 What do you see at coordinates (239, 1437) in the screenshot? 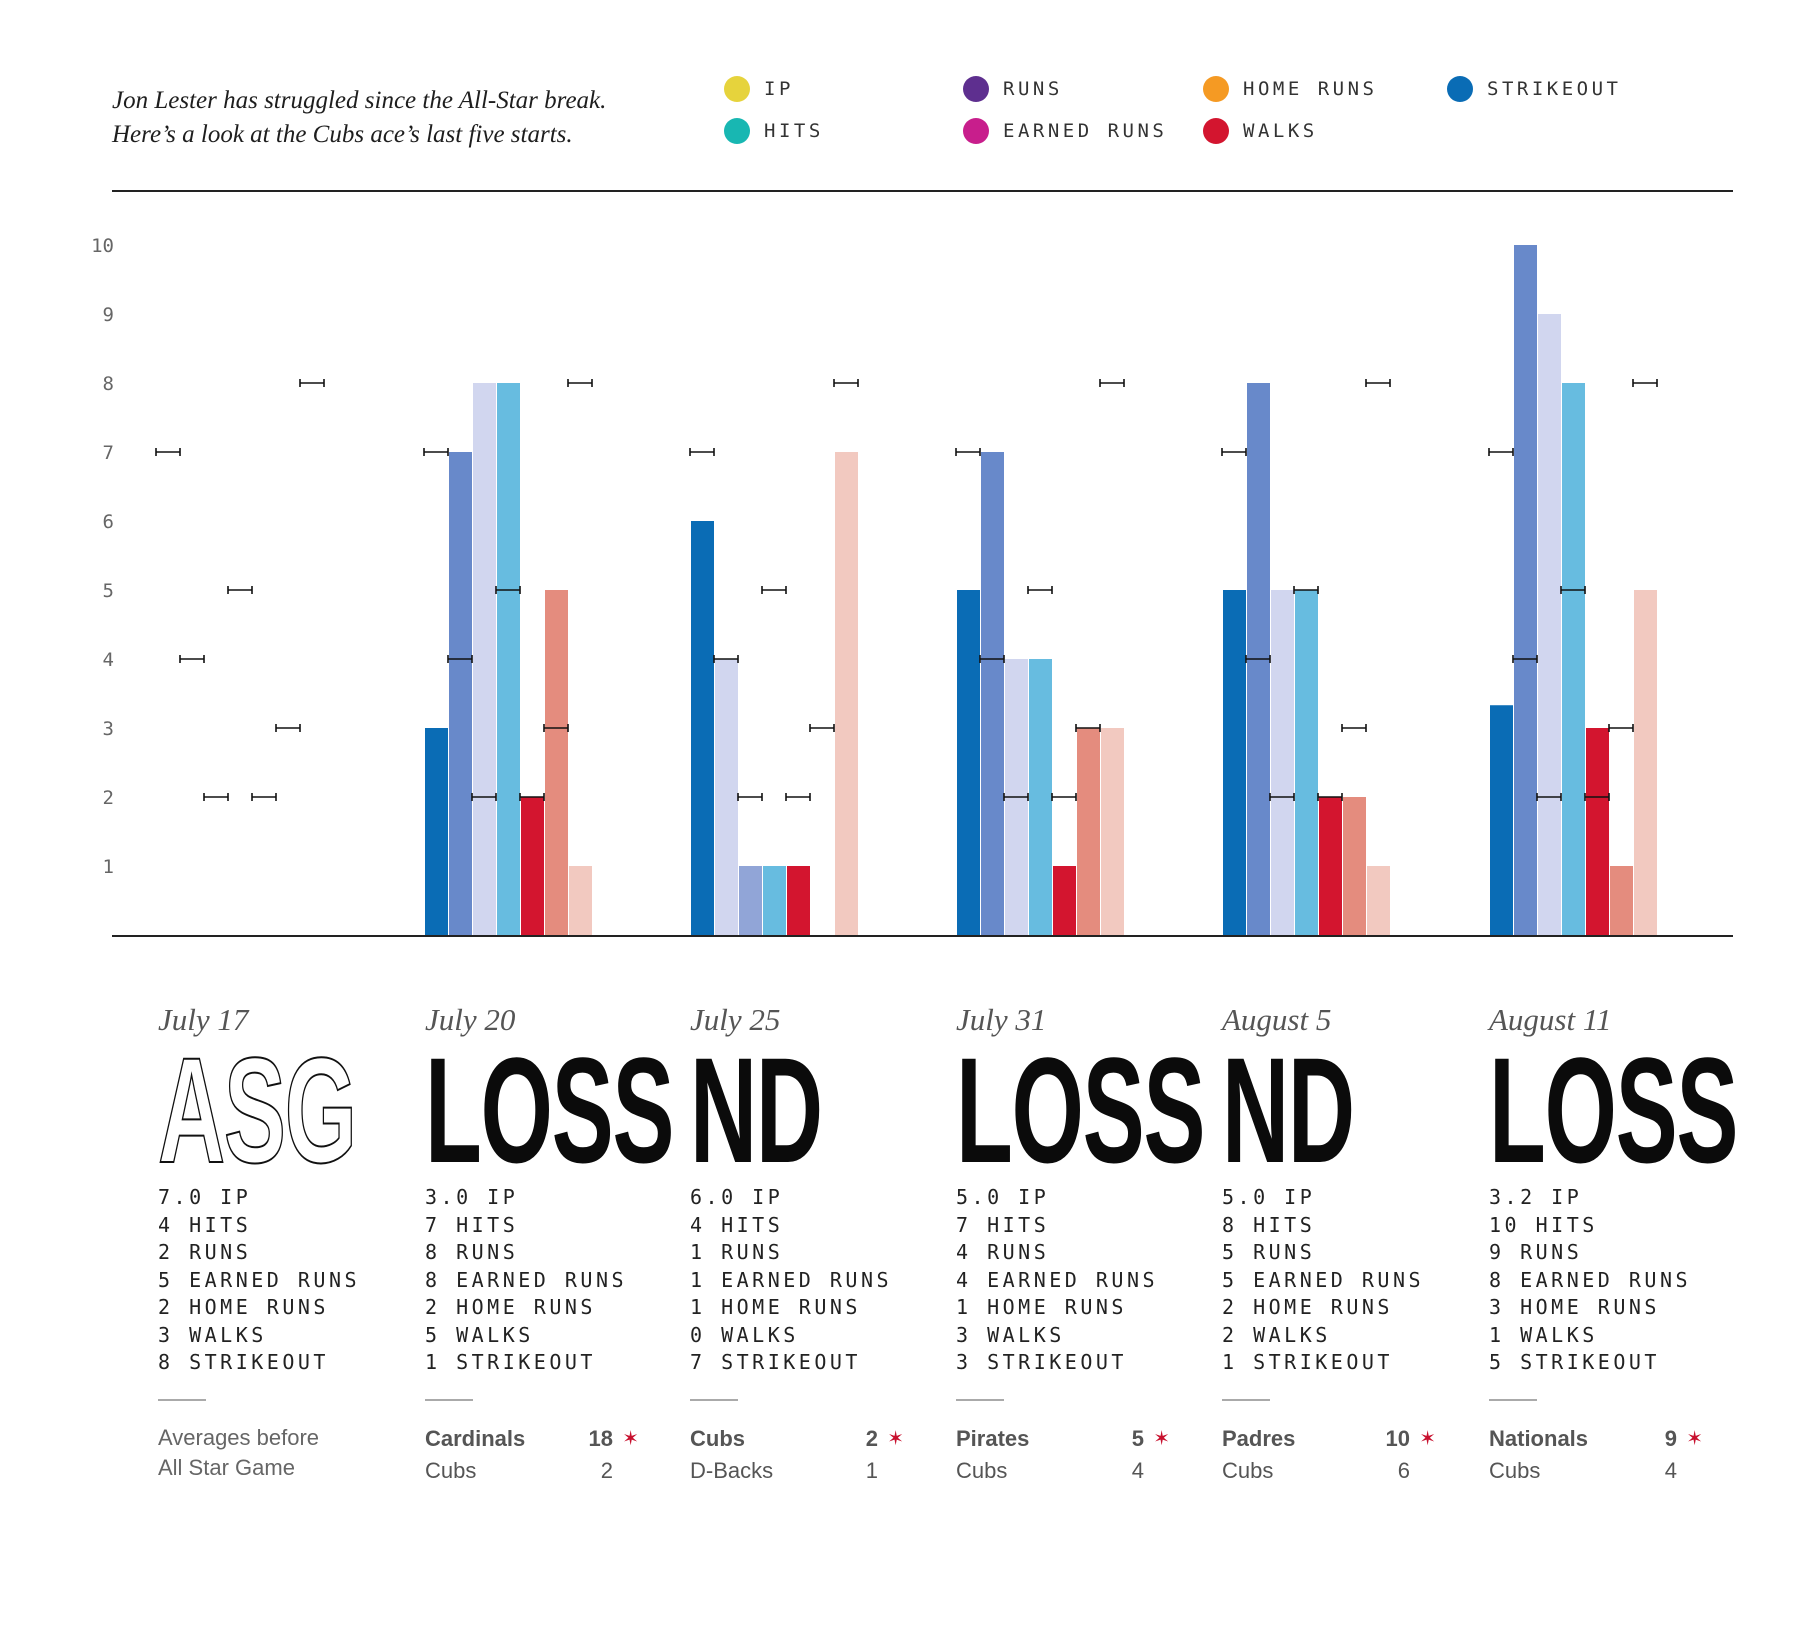
I see `note-line: Averages before` at bounding box center [239, 1437].